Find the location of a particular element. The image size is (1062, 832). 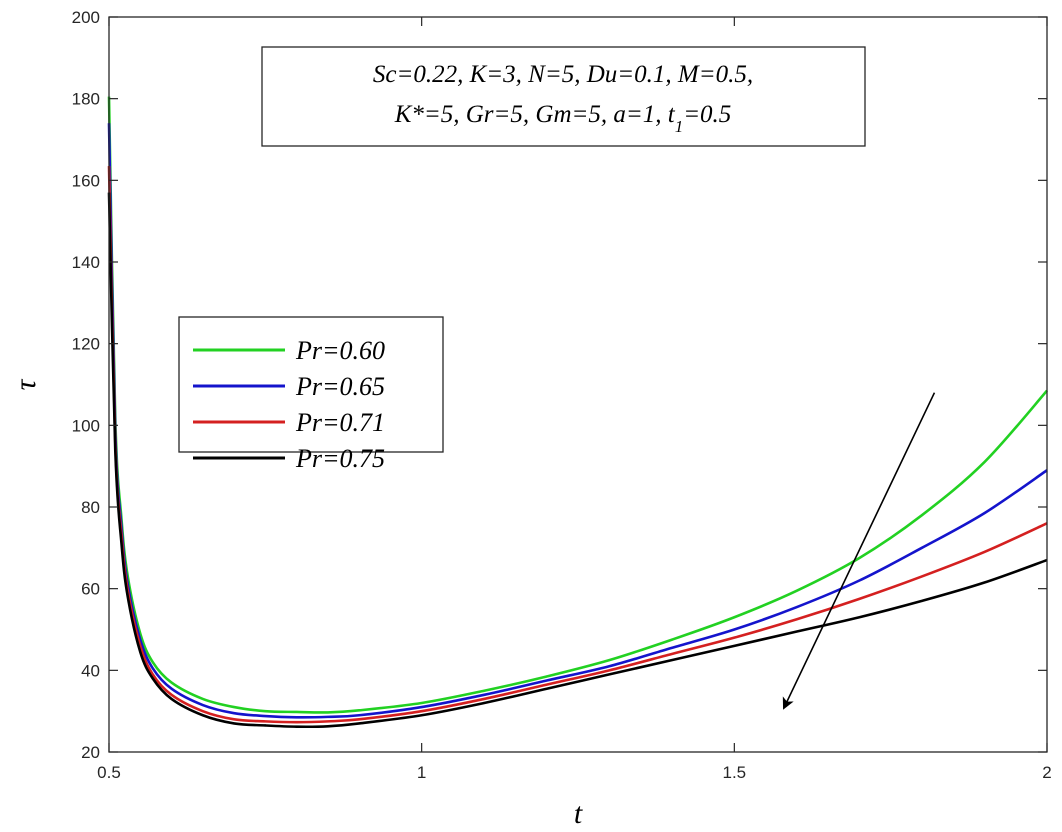

annotation-line-1: Sc=0.22, K=3, N=5, Du=0.1, M=0.5, is located at coordinates (563, 74).